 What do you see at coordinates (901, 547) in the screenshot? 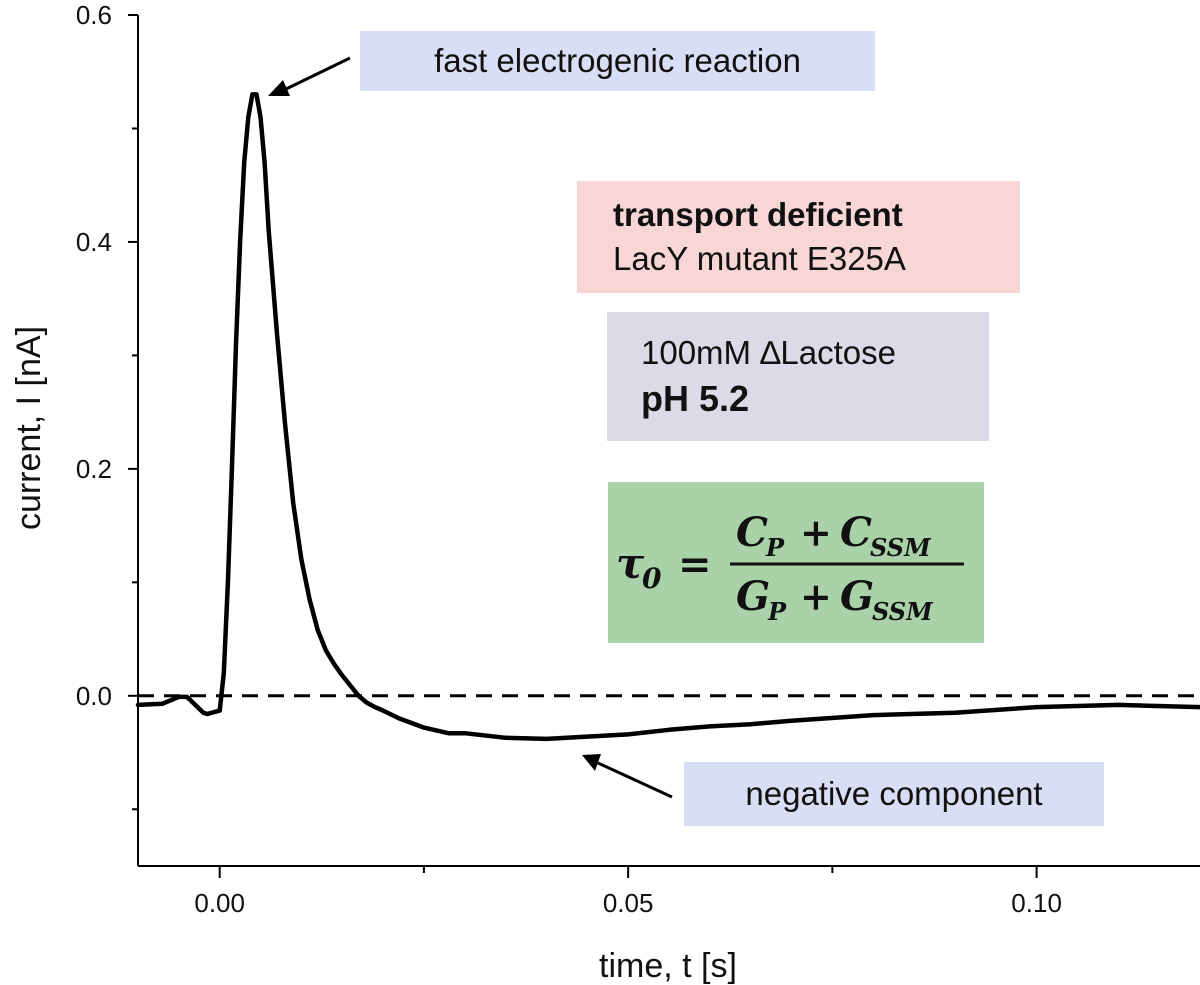
I see `formula-num-cssm-sub: SSM` at bounding box center [901, 547].